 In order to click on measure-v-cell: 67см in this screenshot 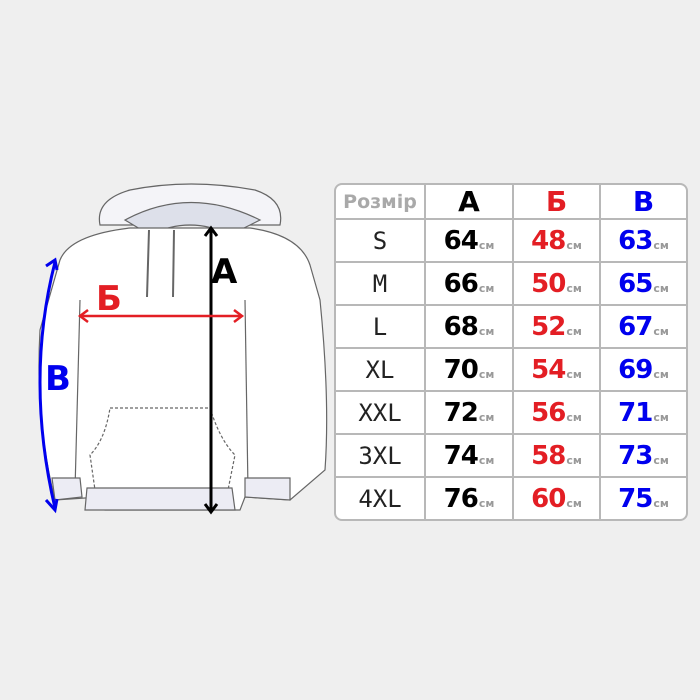, I will do `click(643, 327)`.